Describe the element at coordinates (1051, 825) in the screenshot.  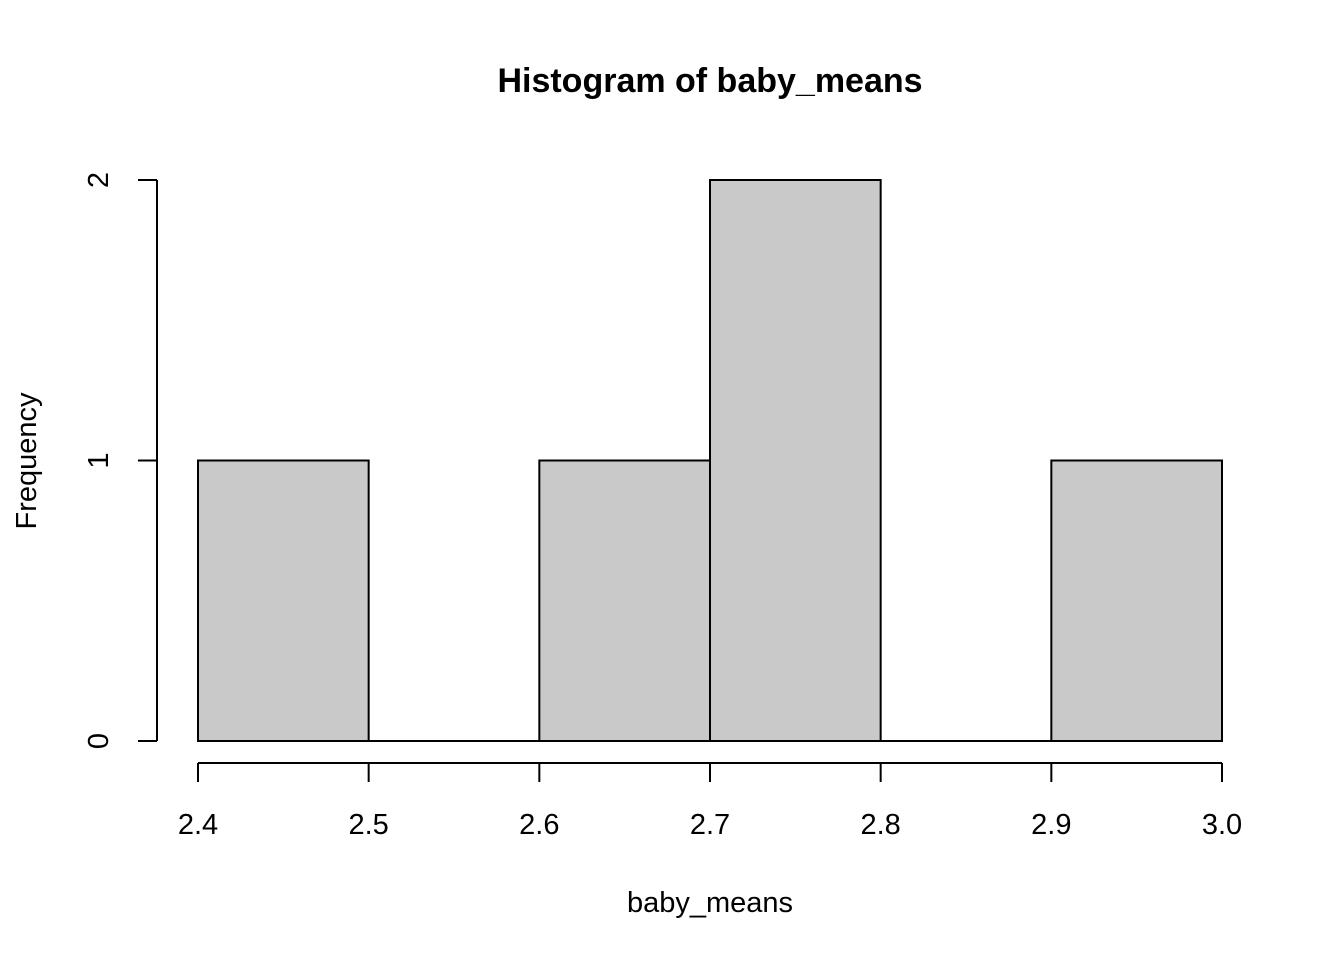
I see `x-tick-label-5: 2.9` at that location.